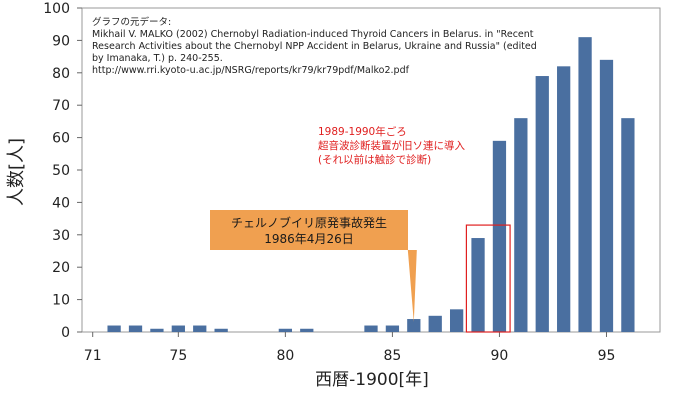 This screenshot has height=405, width=680. What do you see at coordinates (61, 41) in the screenshot?
I see `y-tick-label: 90` at bounding box center [61, 41].